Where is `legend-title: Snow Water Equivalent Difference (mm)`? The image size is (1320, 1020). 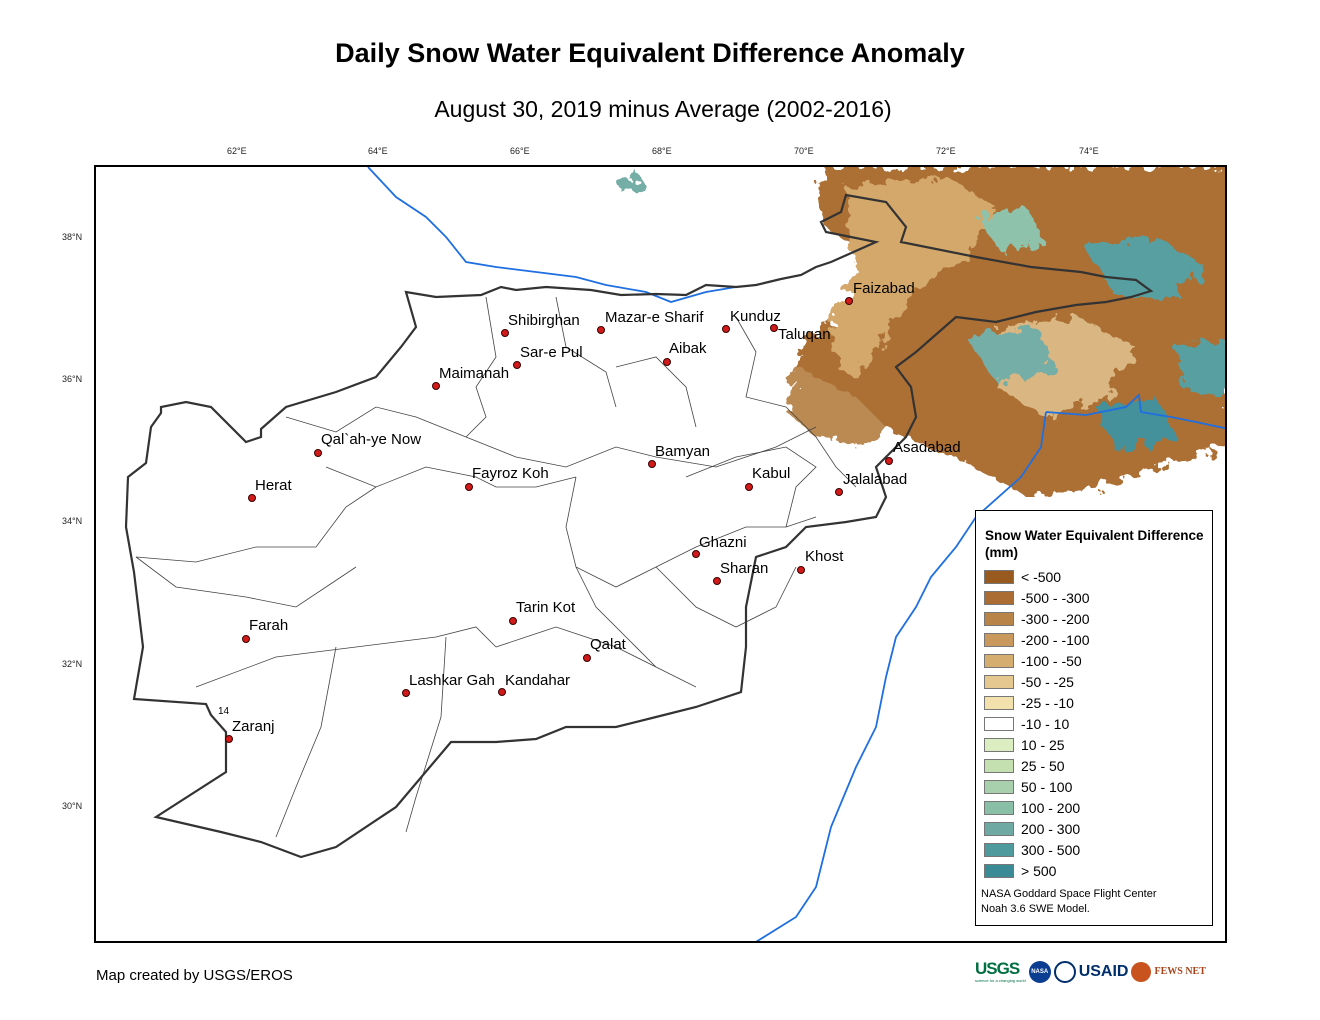 legend-title: Snow Water Equivalent Difference (mm) is located at coordinates (1094, 544).